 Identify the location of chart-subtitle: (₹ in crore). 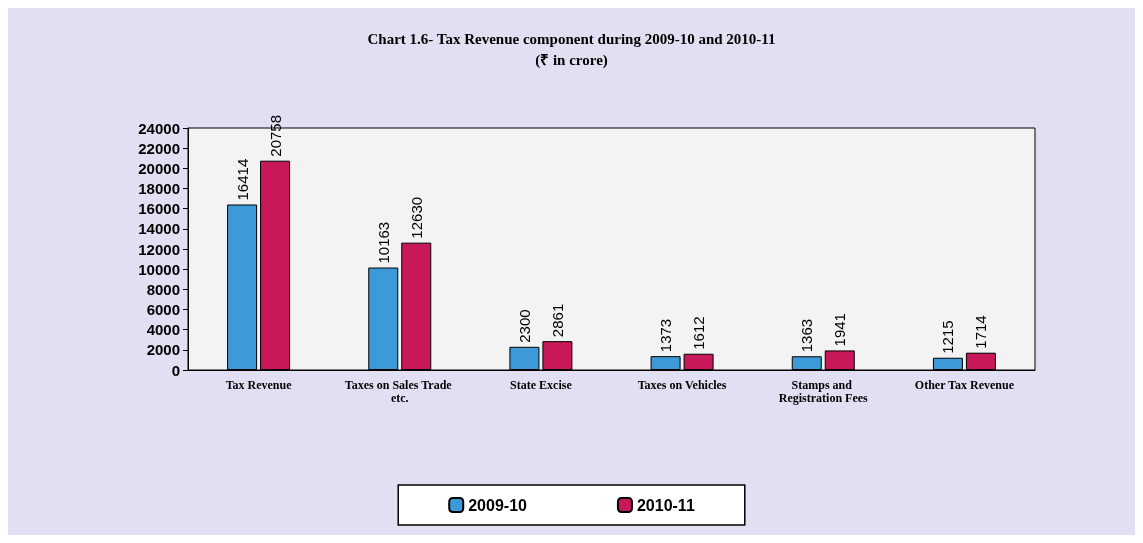
(571, 60).